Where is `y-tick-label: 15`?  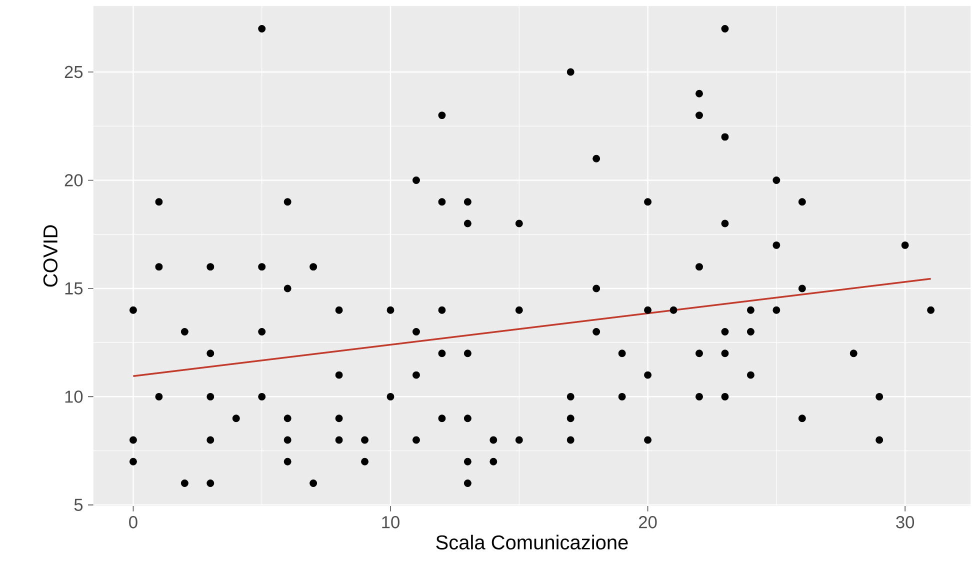
y-tick-label: 15 is located at coordinates (74, 288).